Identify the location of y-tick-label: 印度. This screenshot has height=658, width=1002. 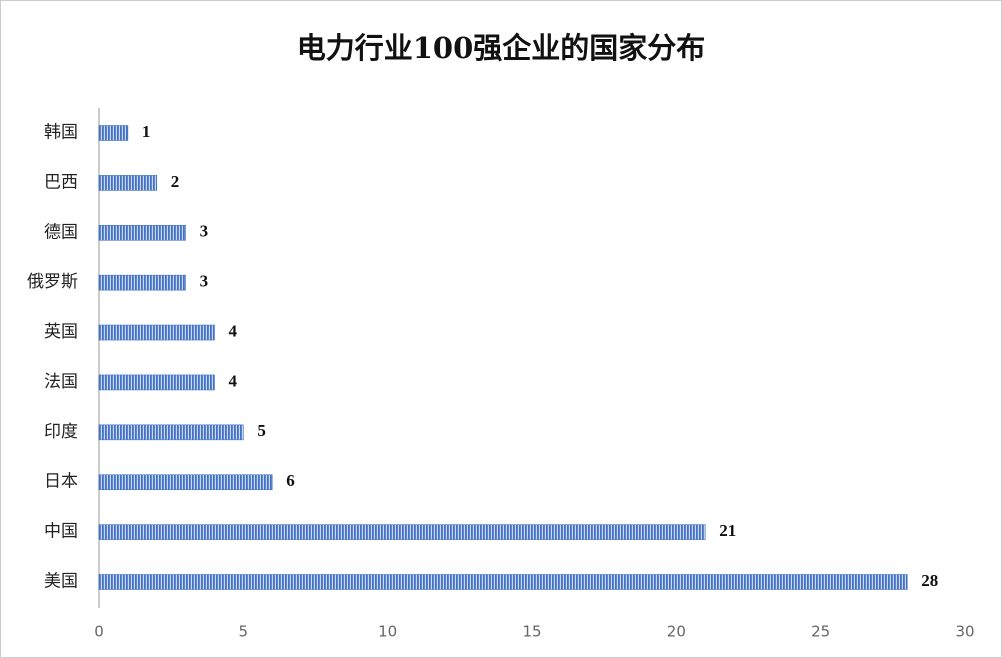
(61, 432).